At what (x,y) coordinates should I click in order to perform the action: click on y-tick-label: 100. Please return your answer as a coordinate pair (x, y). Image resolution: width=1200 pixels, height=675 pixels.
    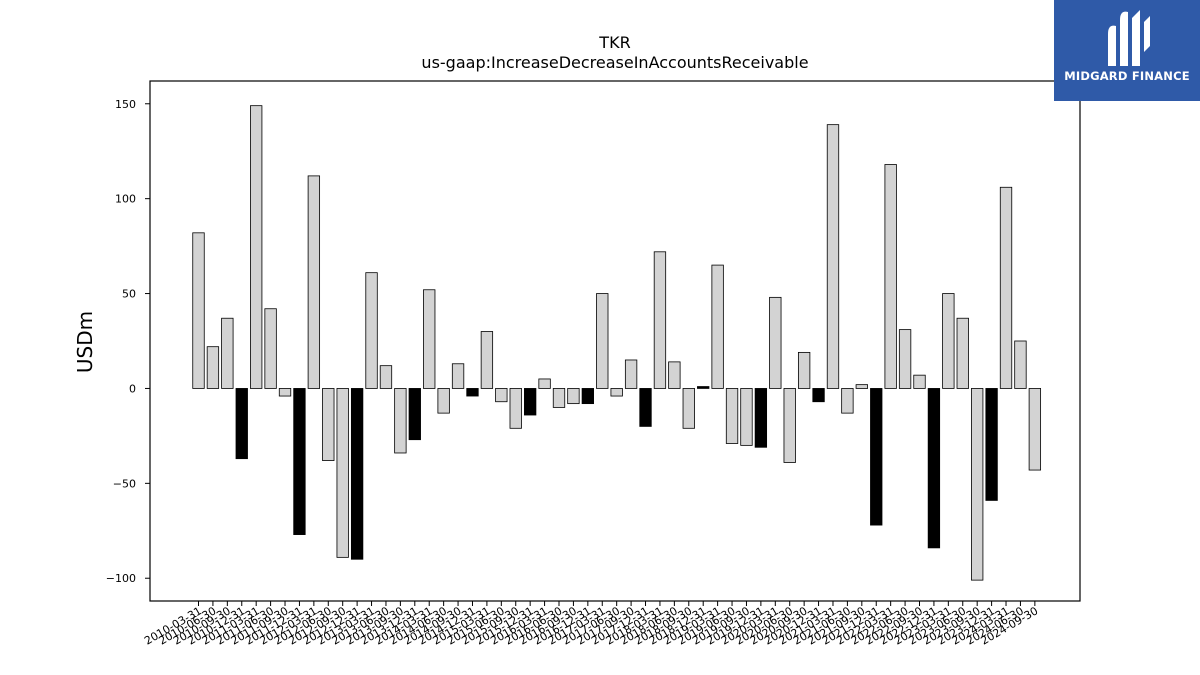
    Looking at the image, I should click on (125, 199).